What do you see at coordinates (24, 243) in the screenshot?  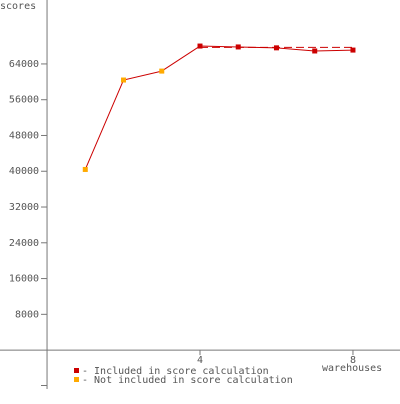 I see `y-tick-label: 24000` at bounding box center [24, 243].